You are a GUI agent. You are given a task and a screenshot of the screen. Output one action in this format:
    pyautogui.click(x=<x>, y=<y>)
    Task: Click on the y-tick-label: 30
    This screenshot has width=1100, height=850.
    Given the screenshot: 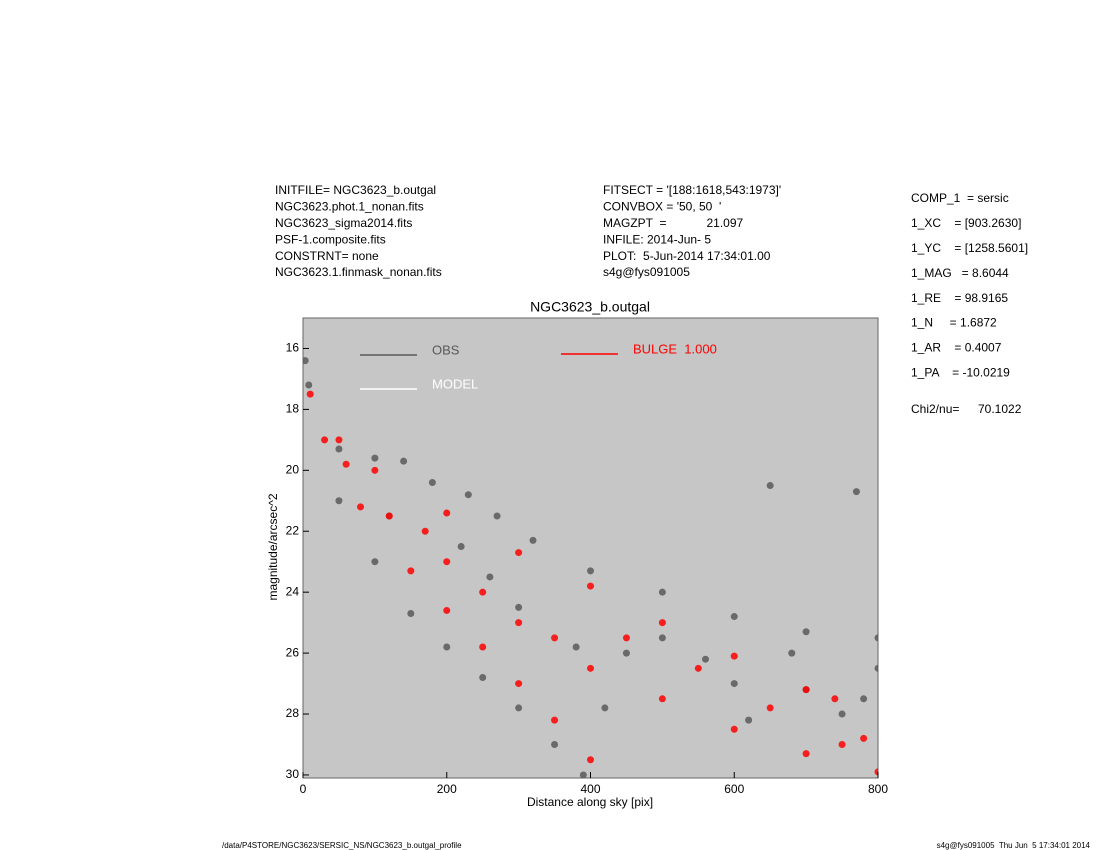 What is the action you would take?
    pyautogui.click(x=293, y=774)
    